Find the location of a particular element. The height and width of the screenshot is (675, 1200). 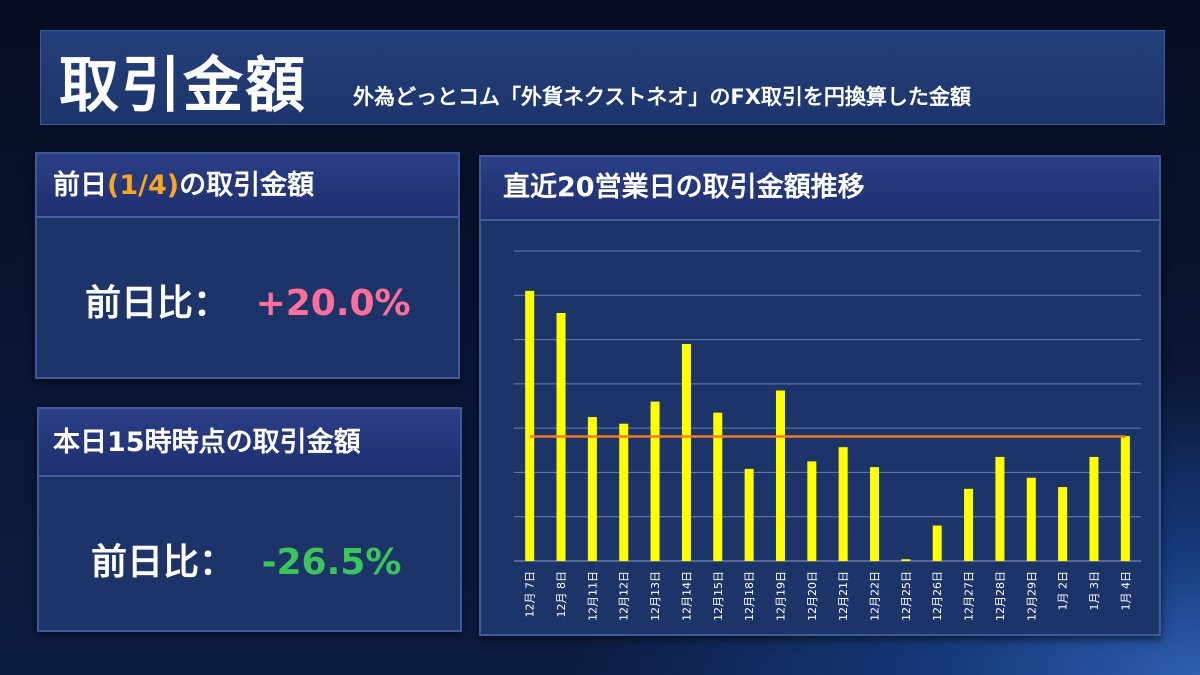

x-tick-label: 12月20日 is located at coordinates (812, 596).